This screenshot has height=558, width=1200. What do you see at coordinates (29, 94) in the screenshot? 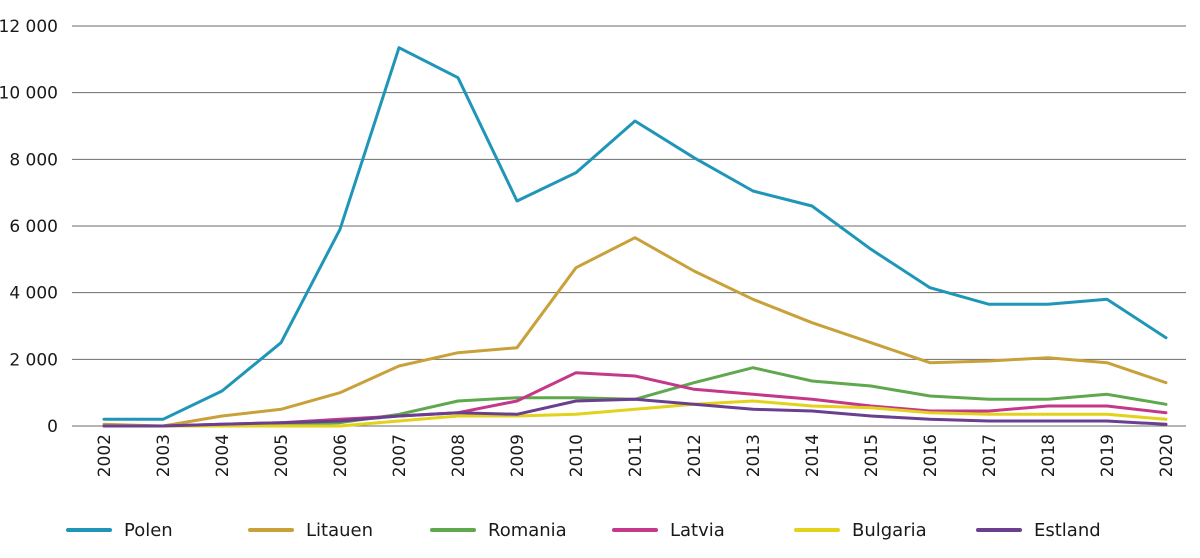
I see `y-tick-label: 10 000` at bounding box center [29, 94].